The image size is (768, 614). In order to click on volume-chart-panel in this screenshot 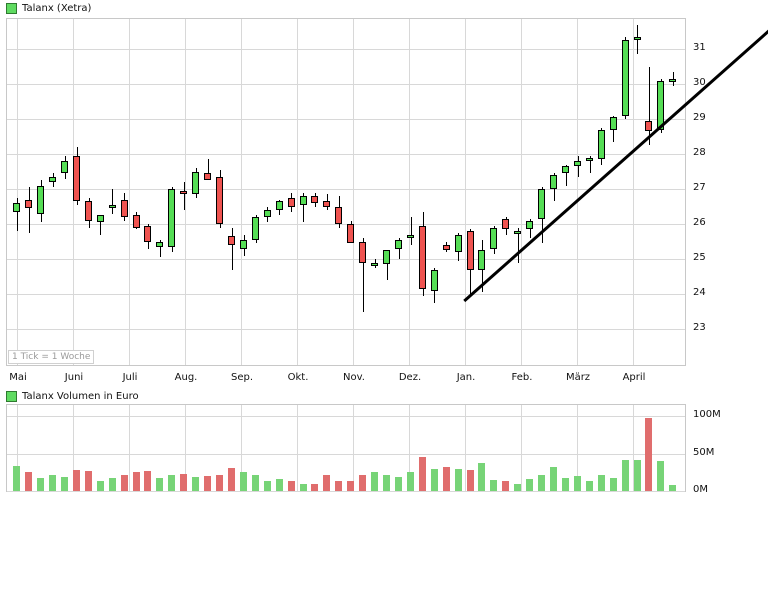, I will do `click(346, 448)`.